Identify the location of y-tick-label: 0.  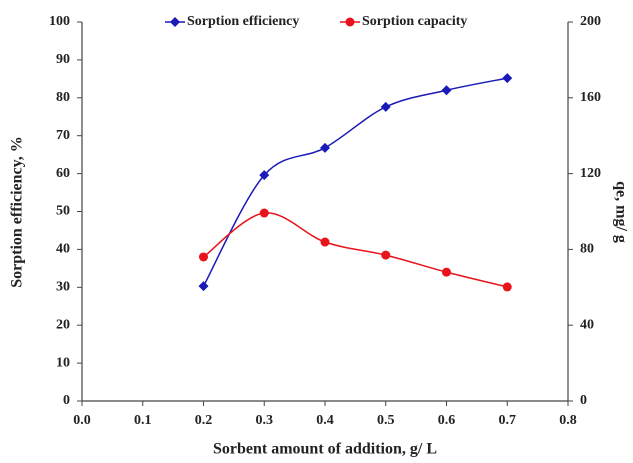
(66, 400).